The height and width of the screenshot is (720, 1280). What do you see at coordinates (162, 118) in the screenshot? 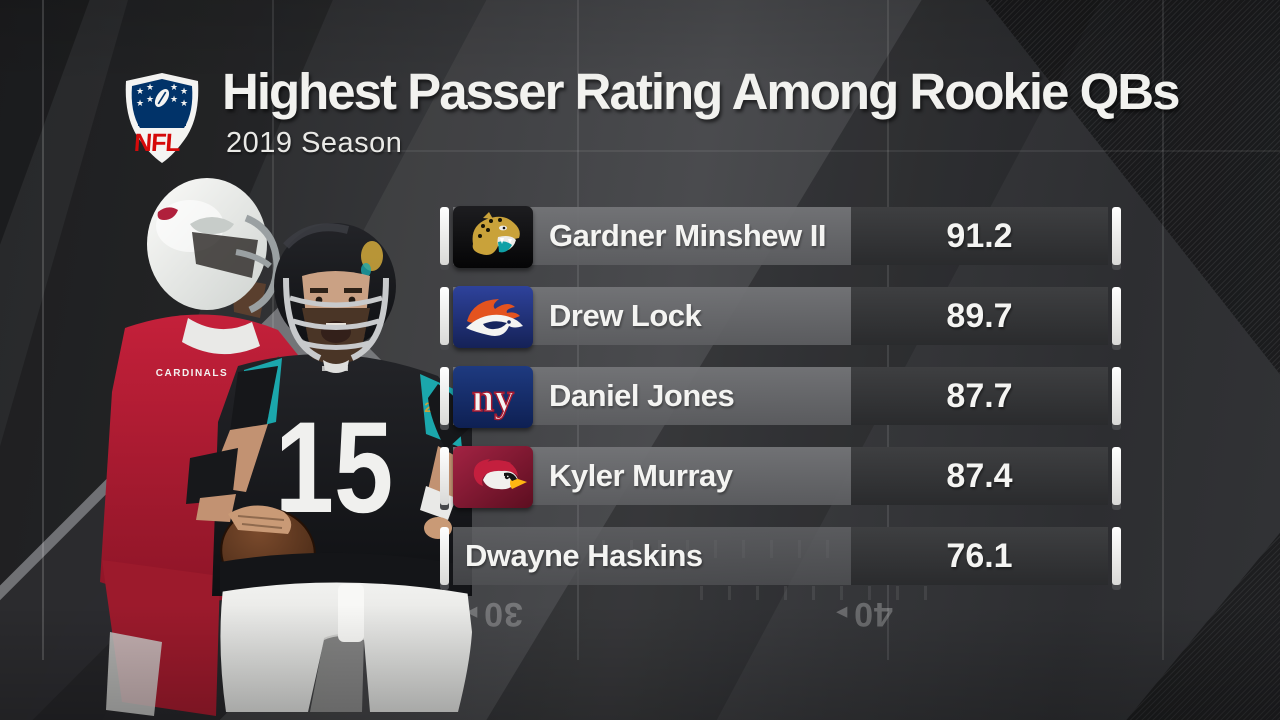
I see `nfl-shield-icon: ★★ ★★ ★★ ★★ NFL` at bounding box center [162, 118].